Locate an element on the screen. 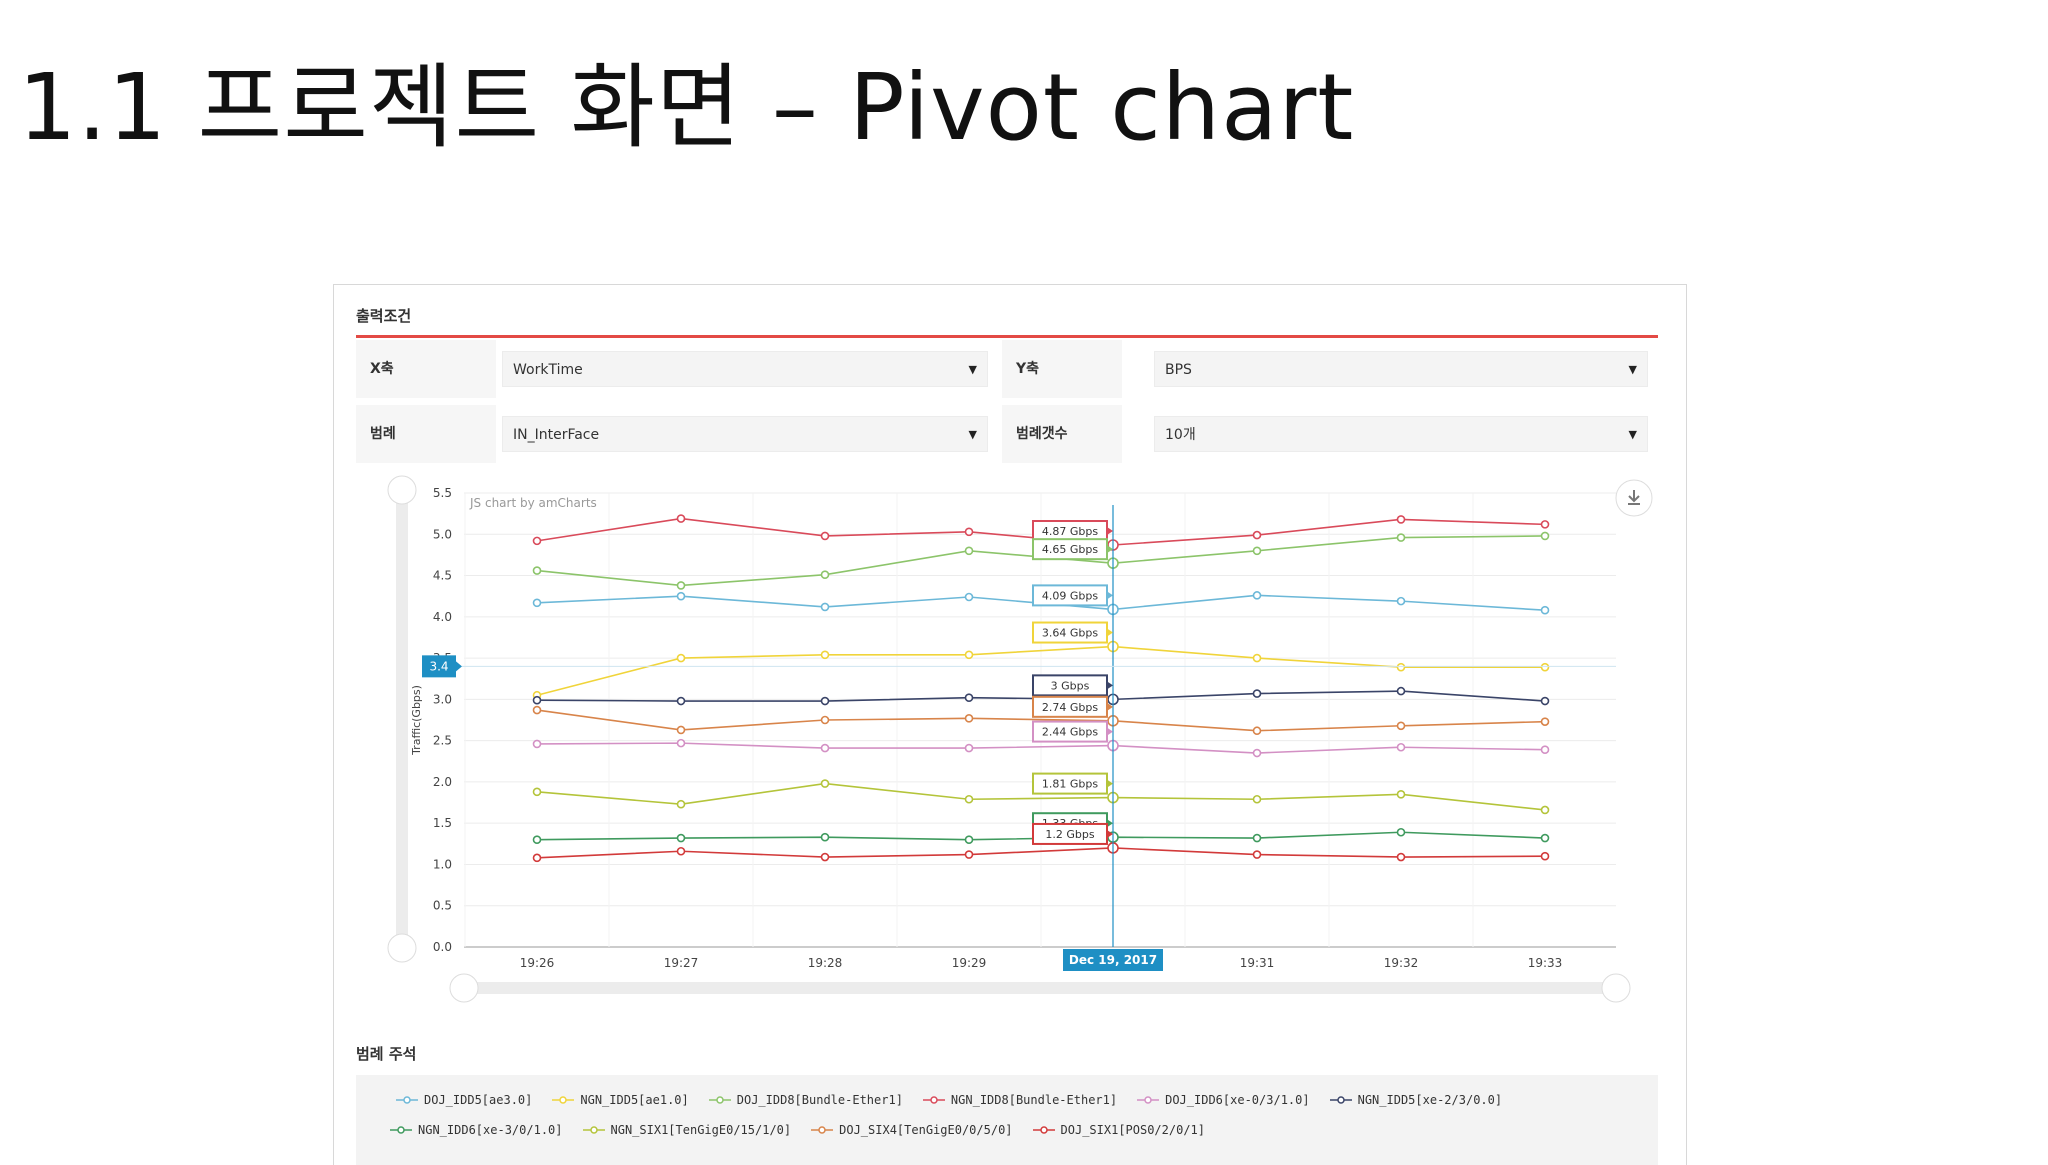  legend-item: NGN_IDD5[ae1.0] is located at coordinates (620, 1100).